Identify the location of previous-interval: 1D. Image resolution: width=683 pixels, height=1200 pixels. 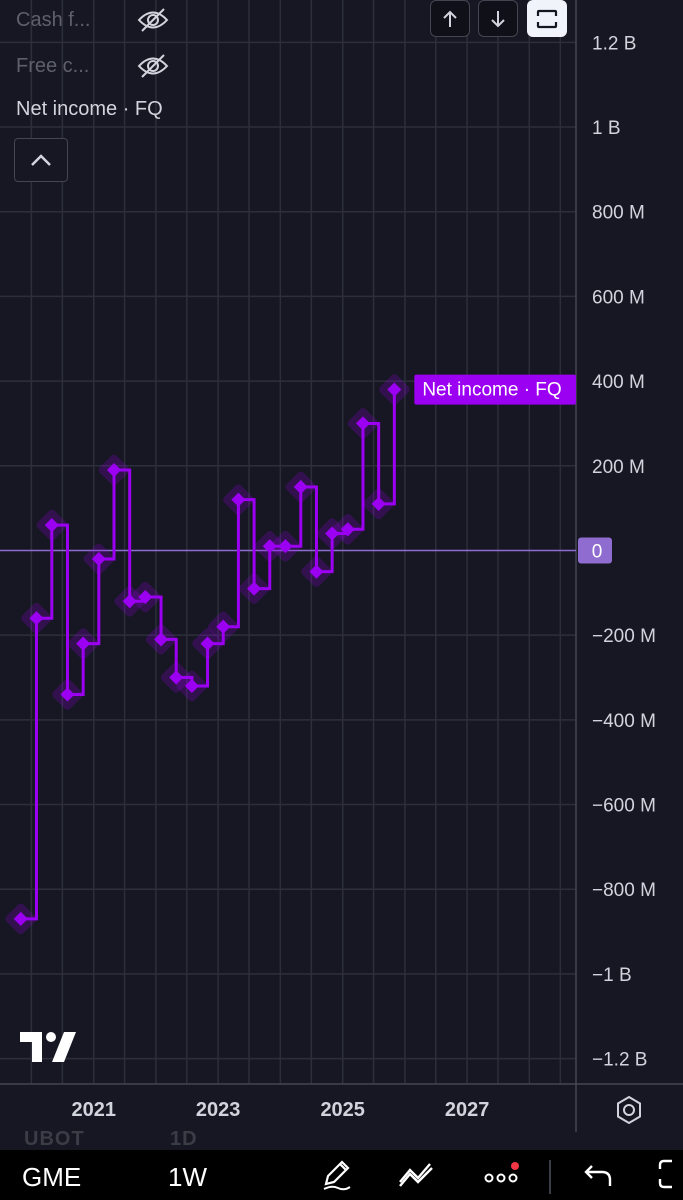
(184, 1139).